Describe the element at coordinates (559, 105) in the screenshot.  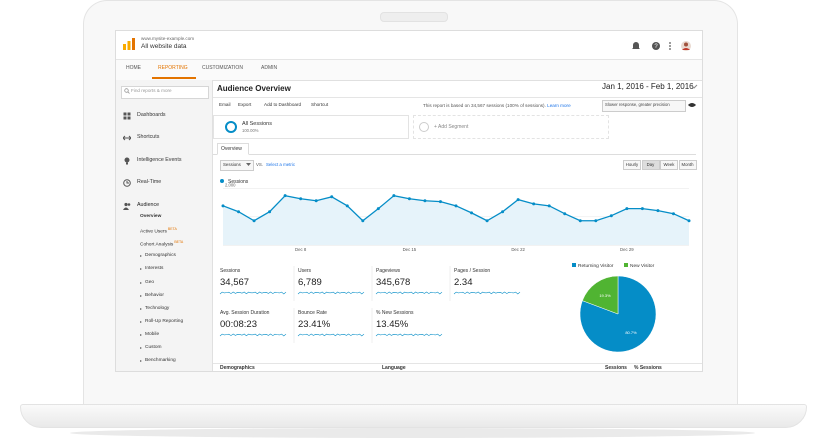
I see `learn-more: Learn more` at that location.